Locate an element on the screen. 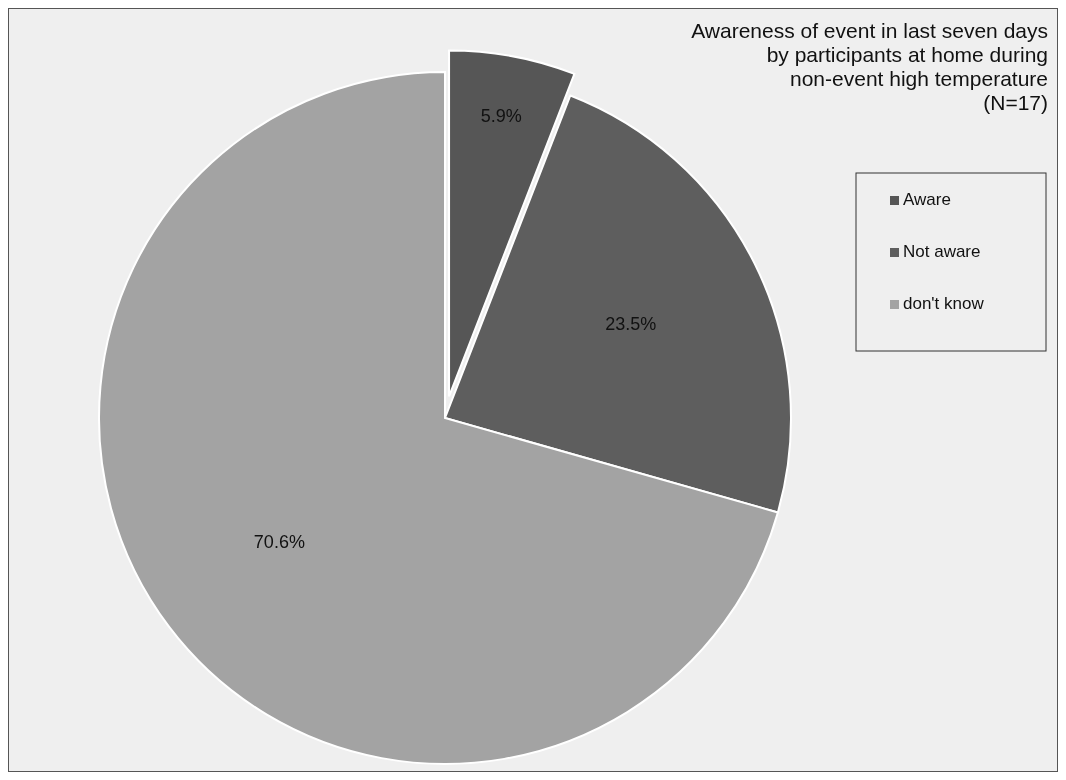 The width and height of the screenshot is (1066, 780). text: (N=17) is located at coordinates (1015, 102).